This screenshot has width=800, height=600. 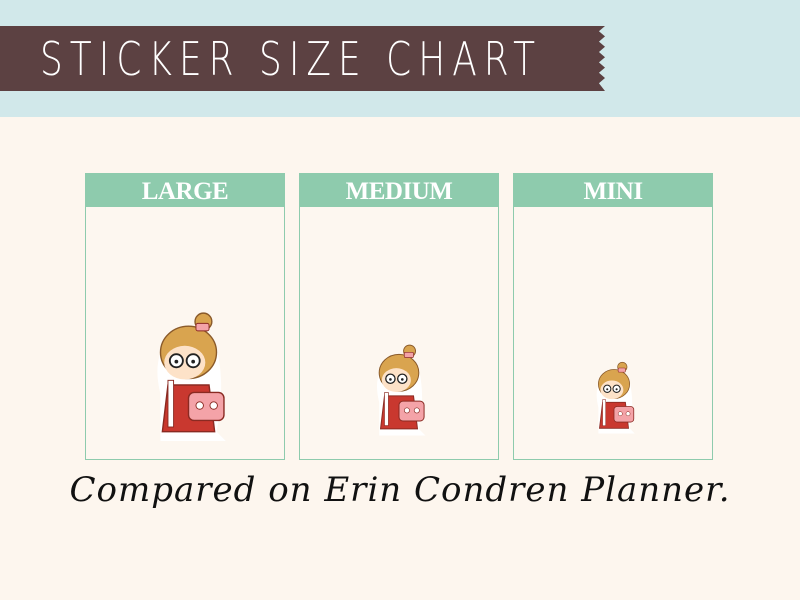 I want to click on title-ribbon: STICKER SIZE CHART, so click(x=302, y=58).